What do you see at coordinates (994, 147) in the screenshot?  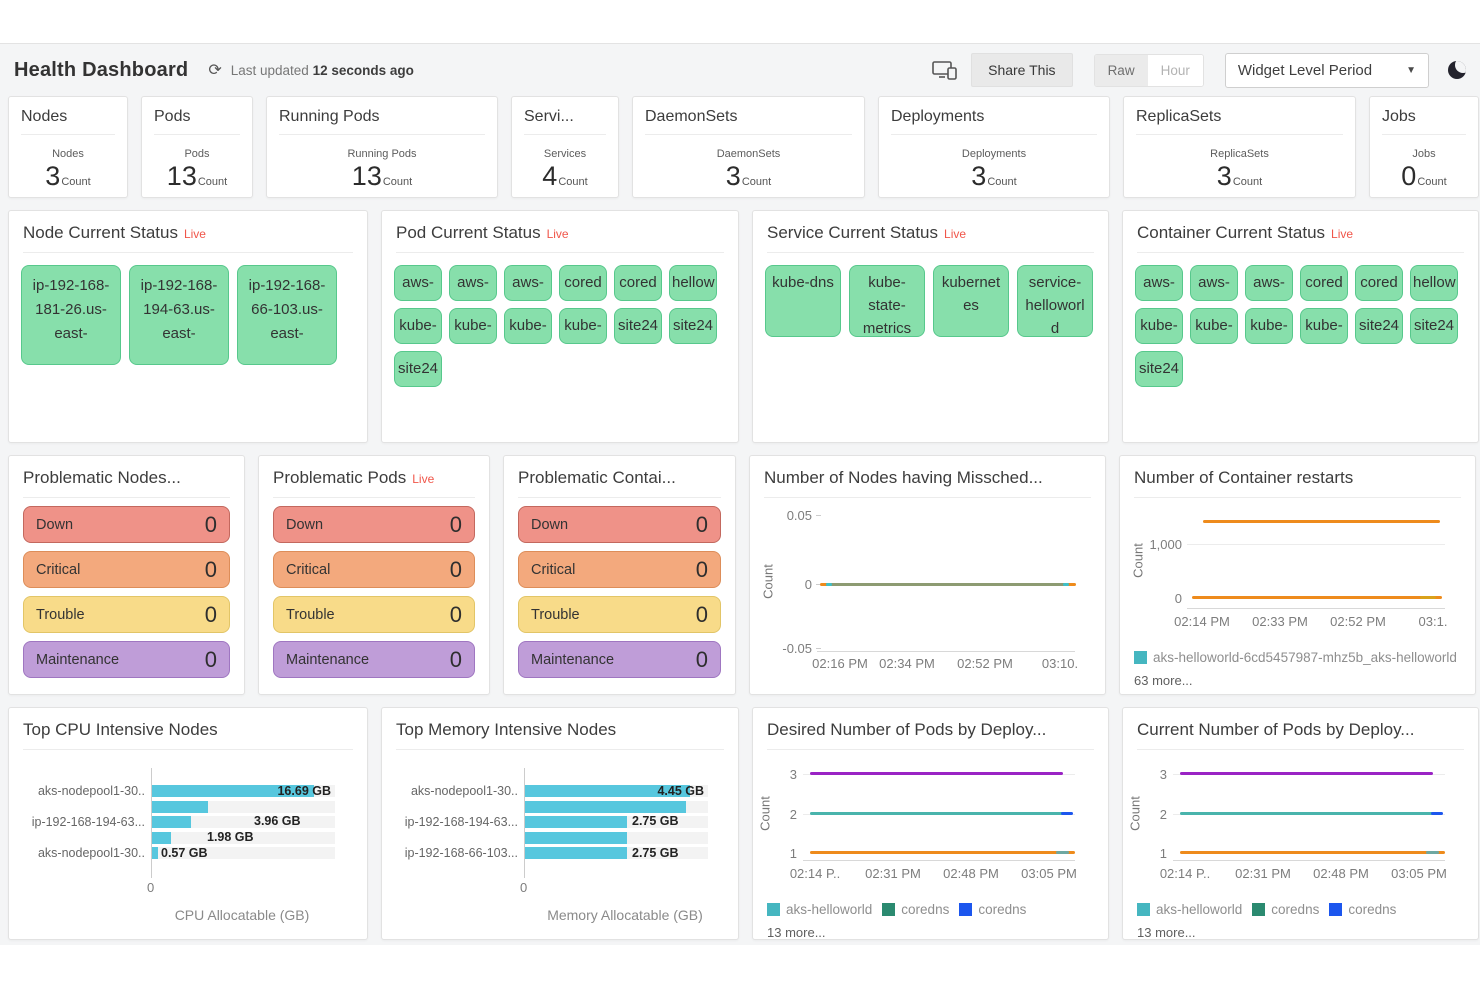 I see `stat-card-deployments: Deployments Deployments 3Count` at bounding box center [994, 147].